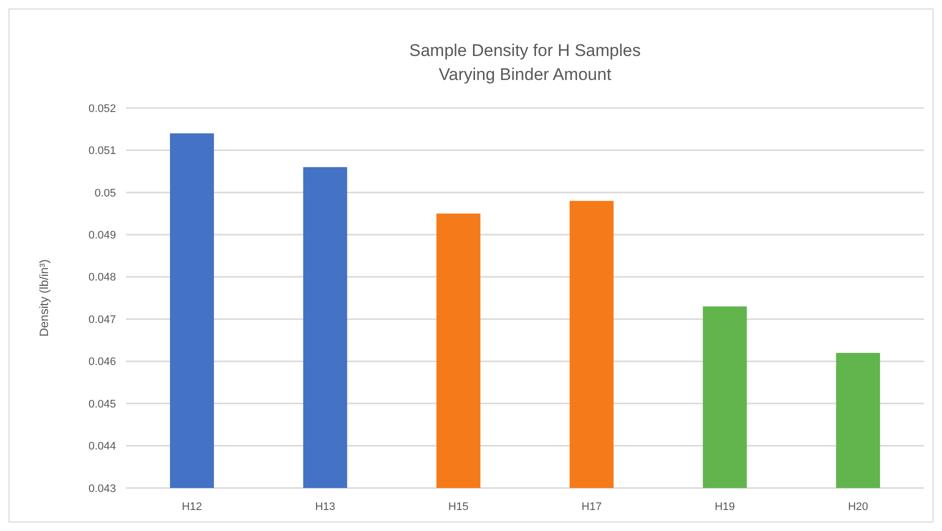 This screenshot has width=942, height=531. What do you see at coordinates (102, 320) in the screenshot?
I see `y-tick-label: 0.047` at bounding box center [102, 320].